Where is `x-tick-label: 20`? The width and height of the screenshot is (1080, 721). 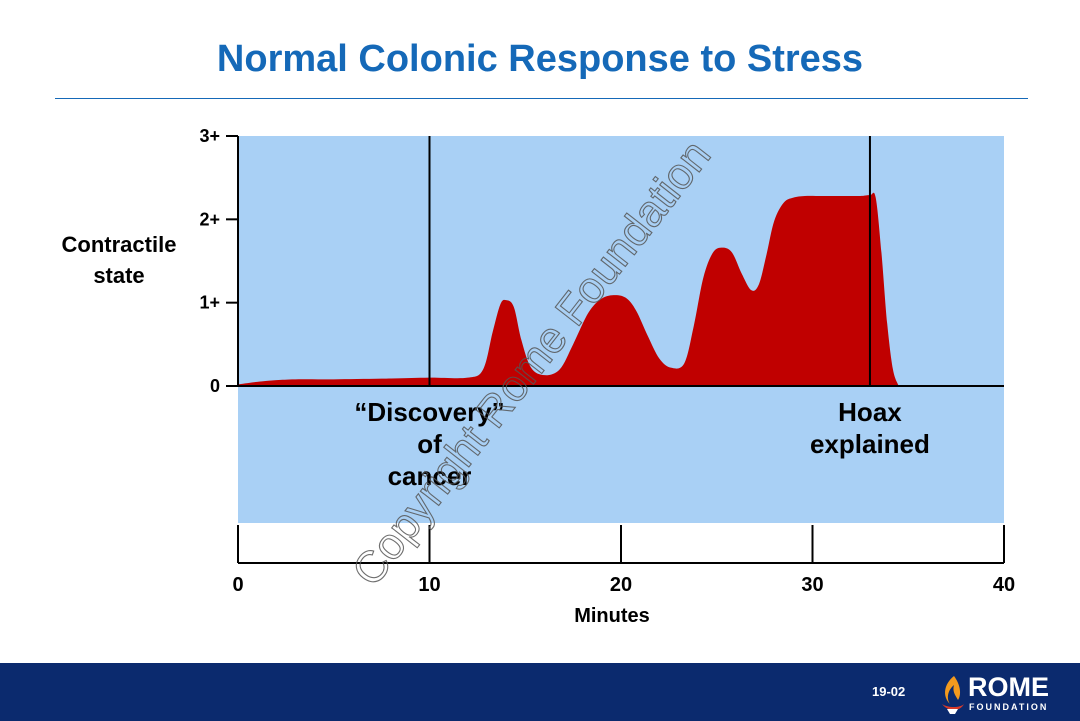 x-tick-label: 20 is located at coordinates (621, 585).